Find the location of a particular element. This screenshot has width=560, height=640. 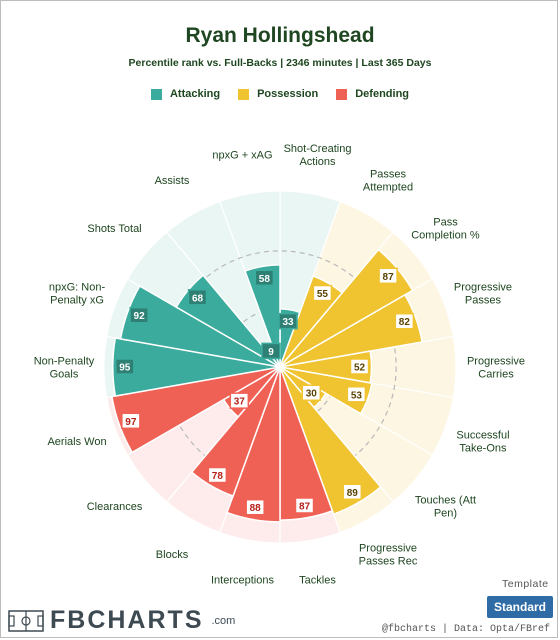

value-label-13: 95 is located at coordinates (125, 368).